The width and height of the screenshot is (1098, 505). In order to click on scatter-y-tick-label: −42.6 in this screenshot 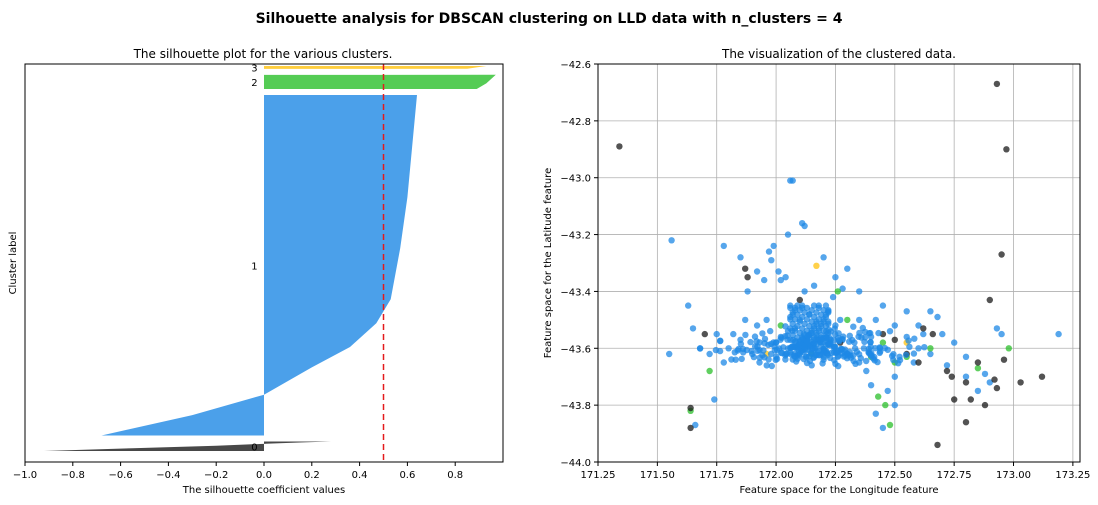, I will do `click(575, 65)`.